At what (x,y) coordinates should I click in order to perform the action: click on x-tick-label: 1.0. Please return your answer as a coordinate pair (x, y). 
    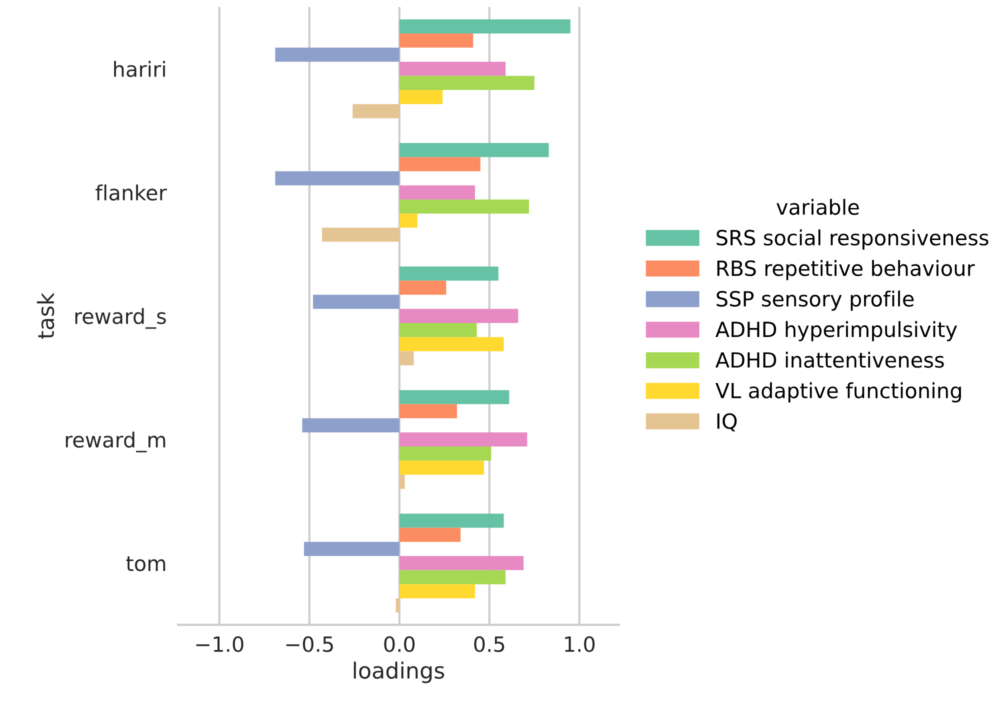
    Looking at the image, I should click on (580, 644).